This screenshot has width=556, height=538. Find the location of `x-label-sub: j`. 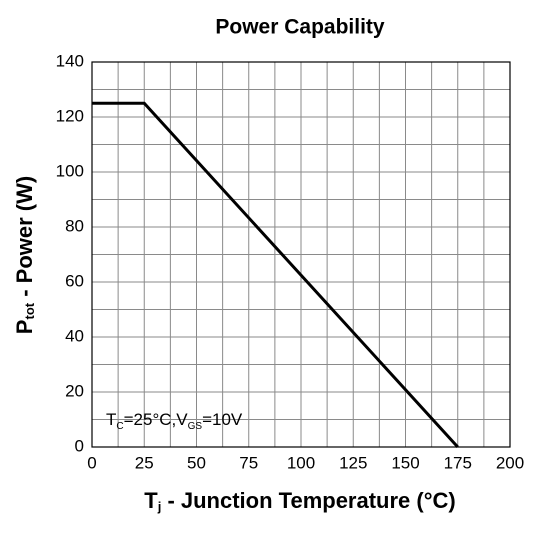

x-label-sub: j is located at coordinates (159, 506).